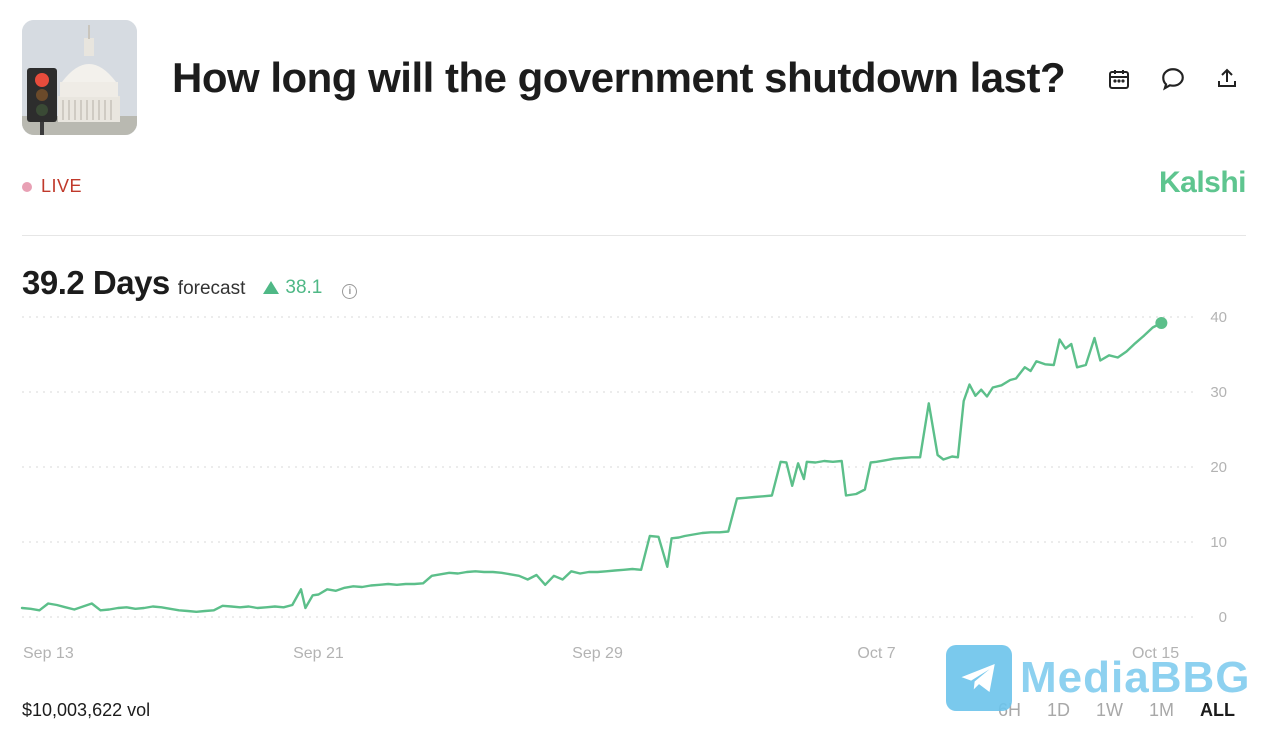 This screenshot has height=746, width=1280. Describe the element at coordinates (318, 653) in the screenshot. I see `x-tick-label: Sep 21` at that location.